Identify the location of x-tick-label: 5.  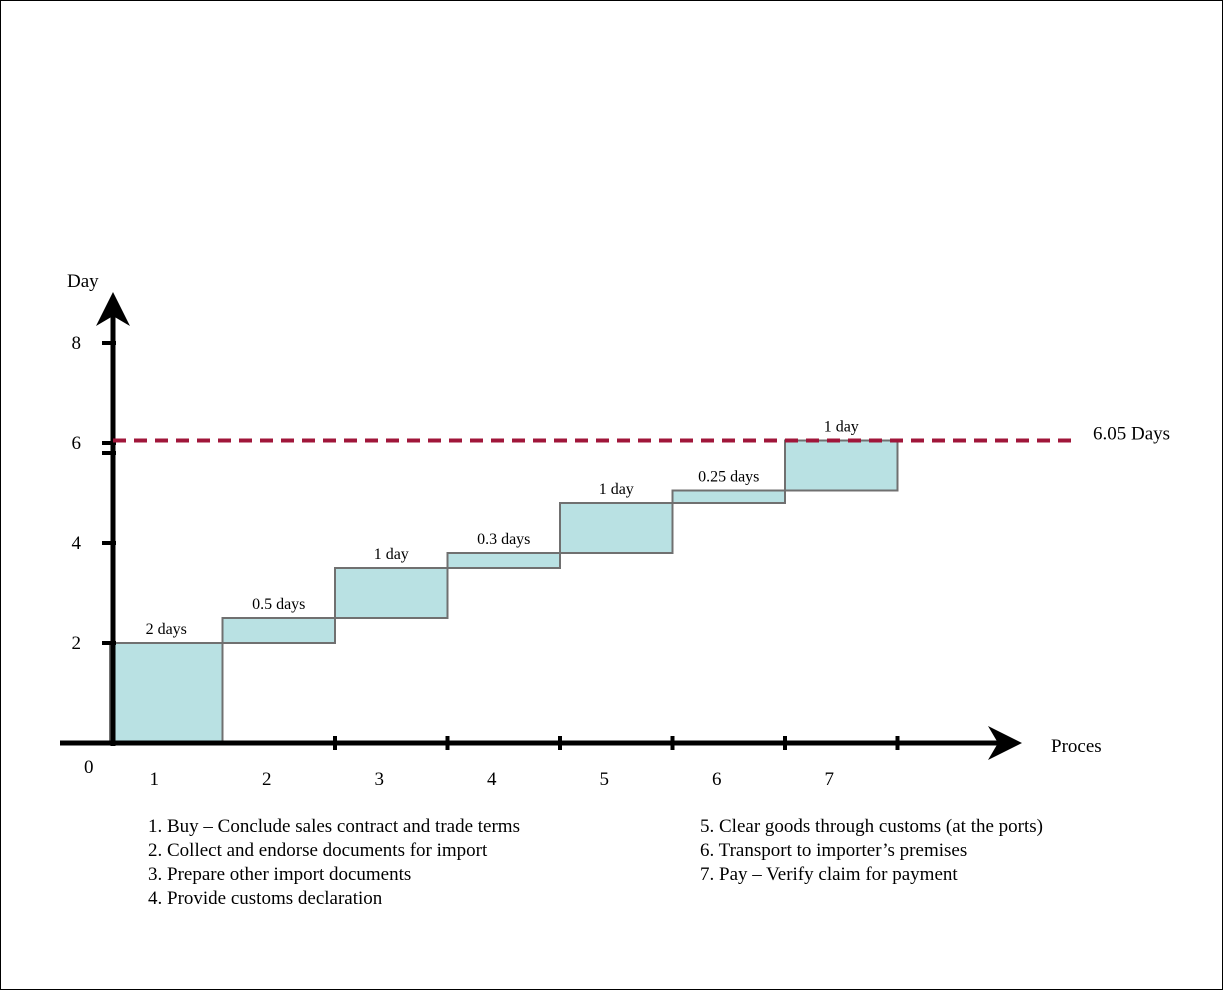
(605, 779).